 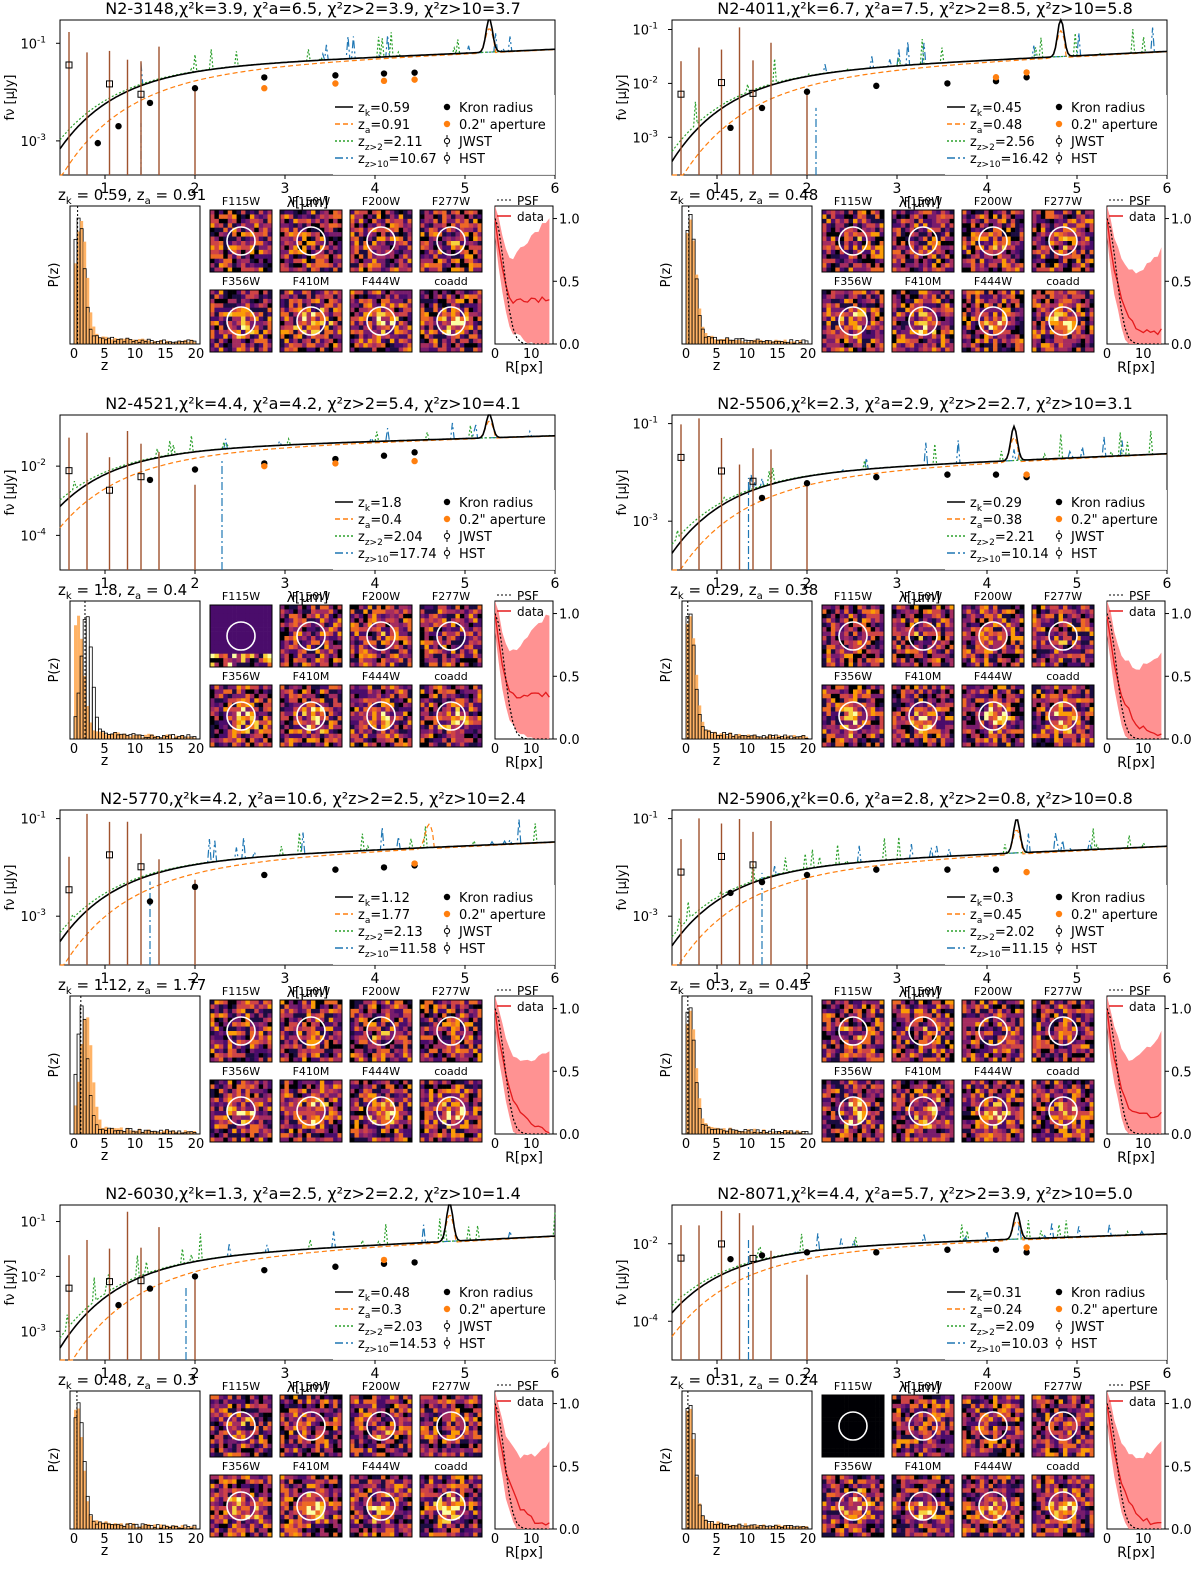 I want to click on aperture-circle, so click(x=451, y=321).